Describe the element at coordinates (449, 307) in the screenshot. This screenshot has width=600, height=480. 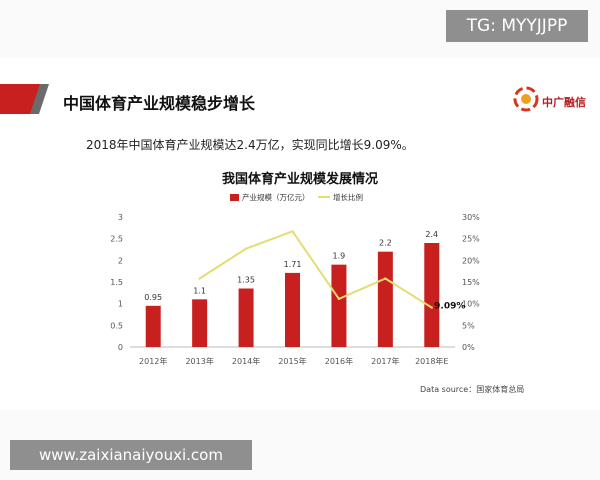
I see `growth-annotation: 9.09%` at that location.